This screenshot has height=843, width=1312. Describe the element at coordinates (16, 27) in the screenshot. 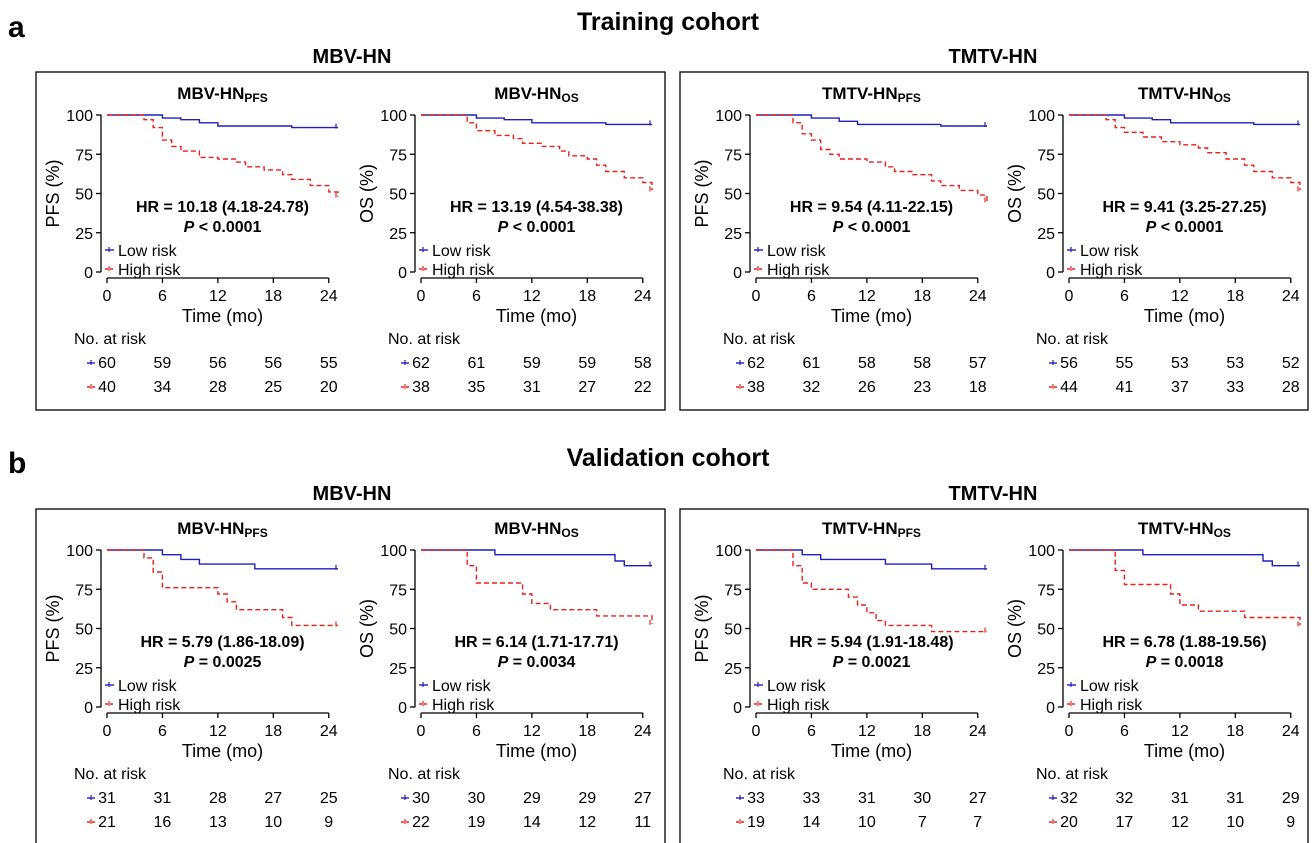

I see `section-letter-a: a` at that location.